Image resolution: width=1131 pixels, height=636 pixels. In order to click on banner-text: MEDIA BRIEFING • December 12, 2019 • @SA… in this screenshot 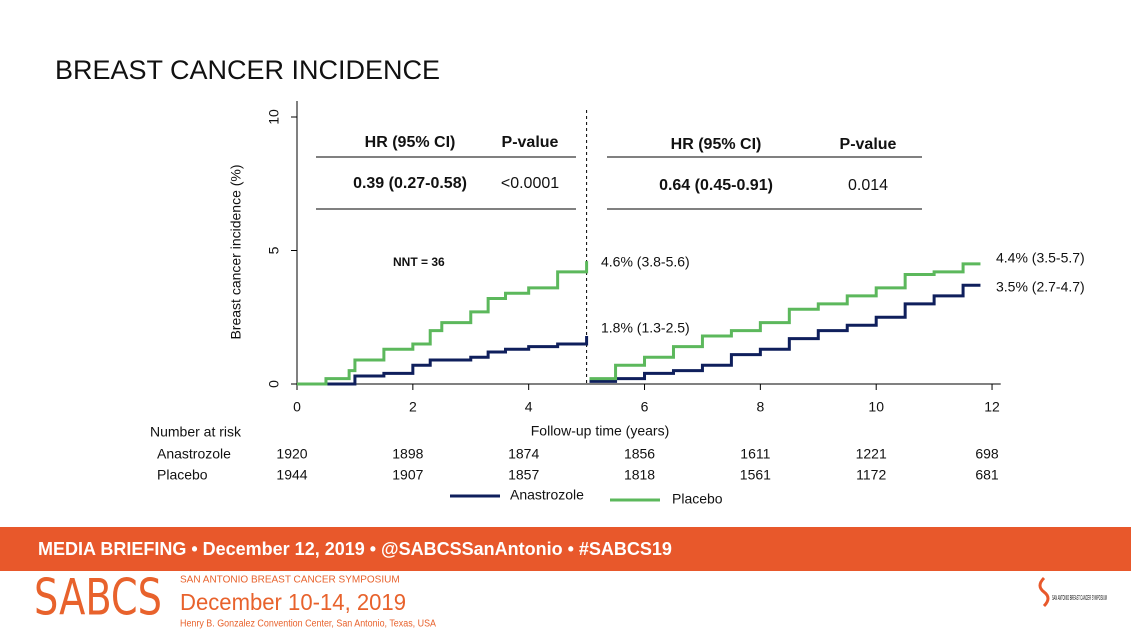, I will do `click(355, 549)`.